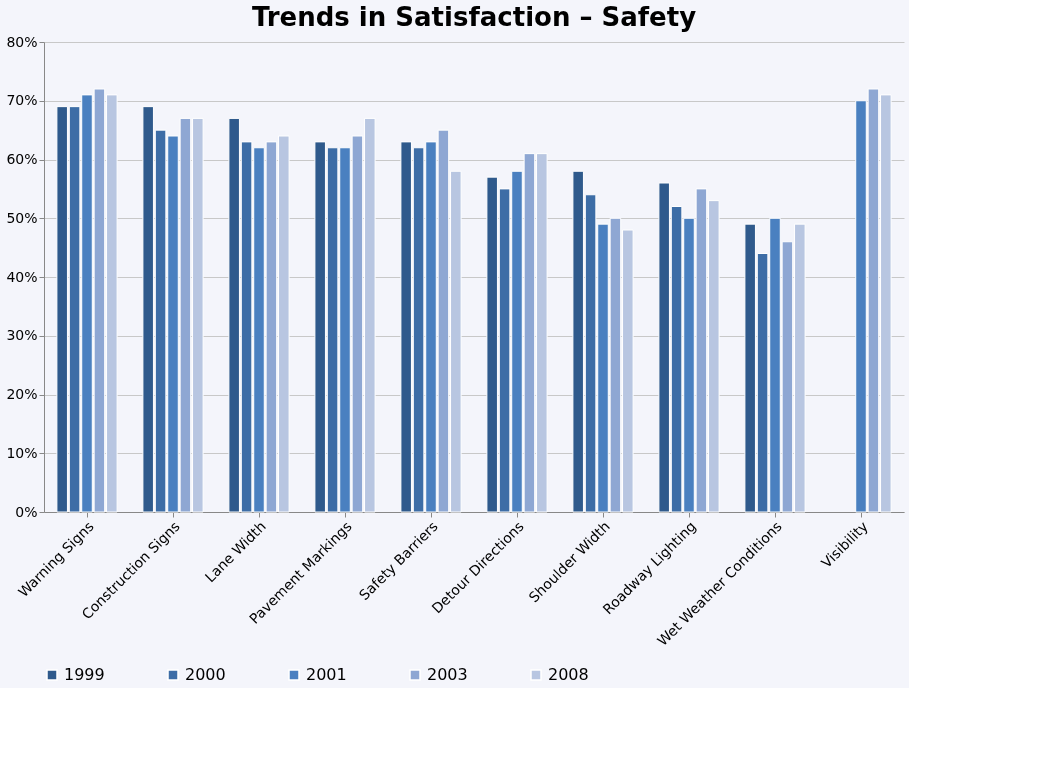  I want to click on y-tick-label: 40%, so click(22, 276).